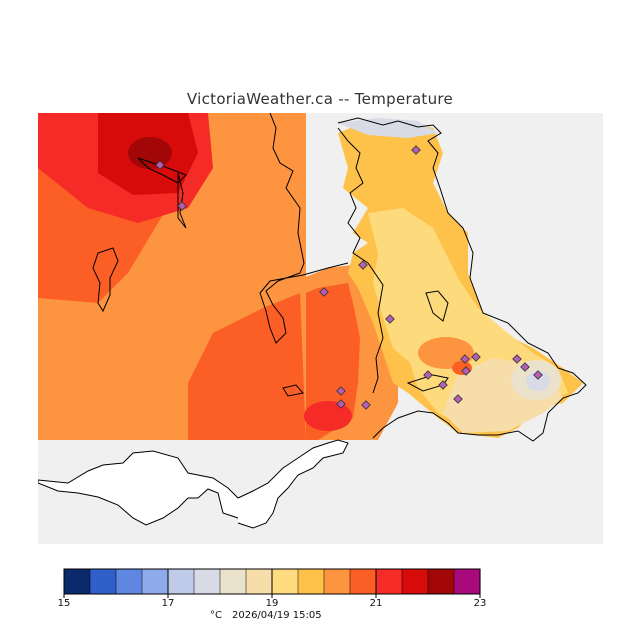 Image resolution: width=640 pixels, height=640 pixels. Describe the element at coordinates (320, 99) in the screenshot. I see `map-title: VictoriaWeather.ca -- Temperature` at that location.